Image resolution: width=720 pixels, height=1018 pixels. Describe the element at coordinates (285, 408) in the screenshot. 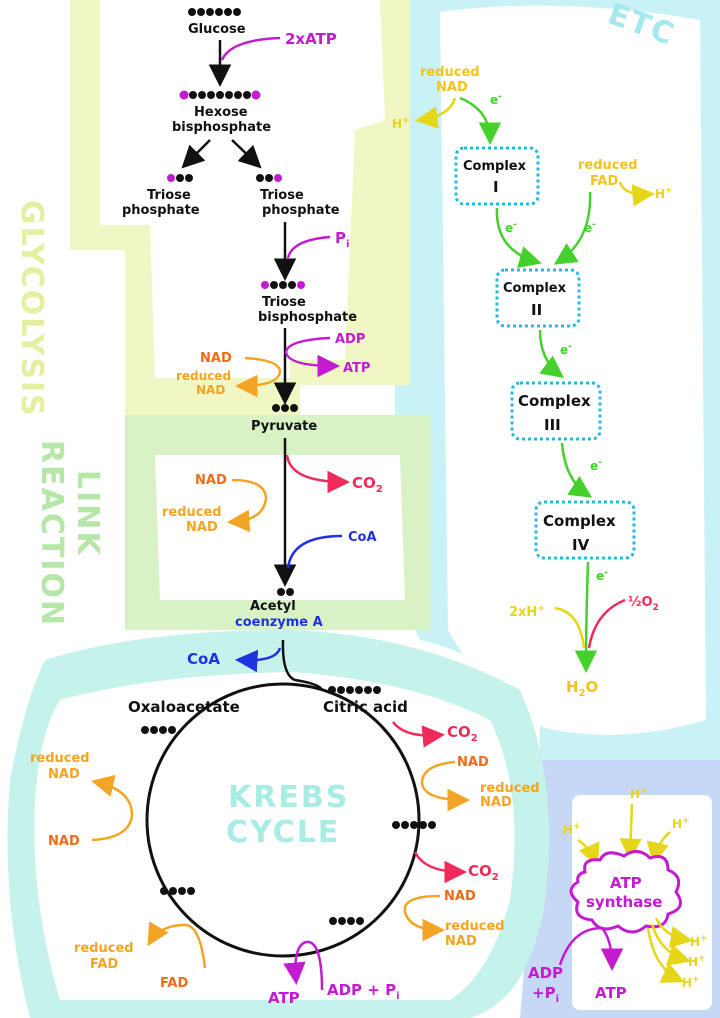

I see `pyruvate-carbon-chain` at that location.